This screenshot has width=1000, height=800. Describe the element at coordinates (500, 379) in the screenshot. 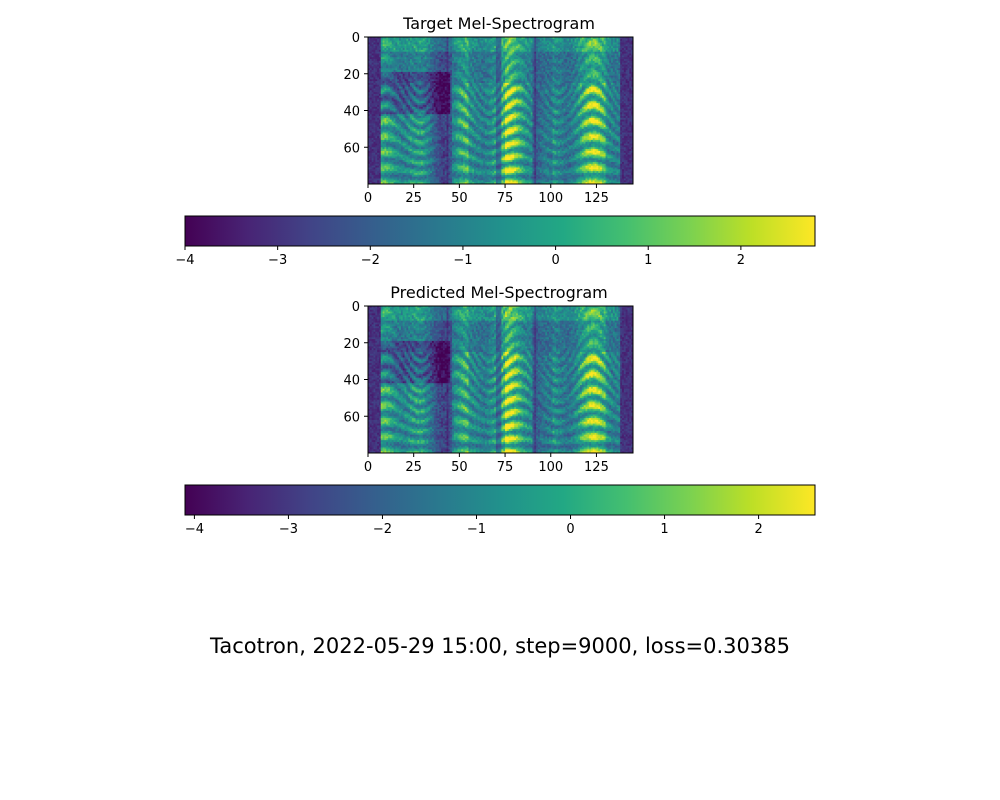

I see `predicted-heatmap` at that location.